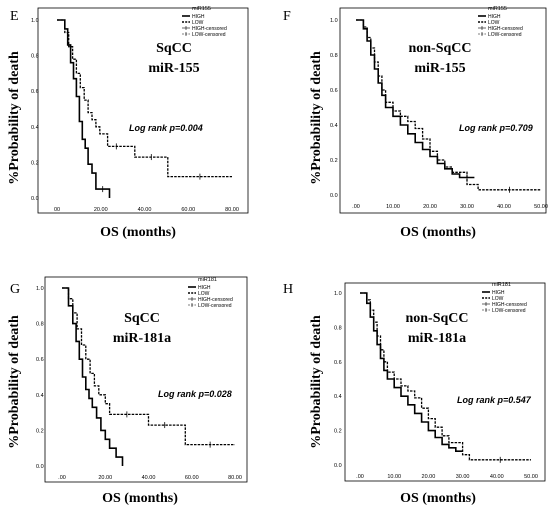 The height and width of the screenshot is (514, 550). What do you see at coordinates (393, 207) in the screenshot?
I see `x-tick-label: 10.00` at bounding box center [393, 207].